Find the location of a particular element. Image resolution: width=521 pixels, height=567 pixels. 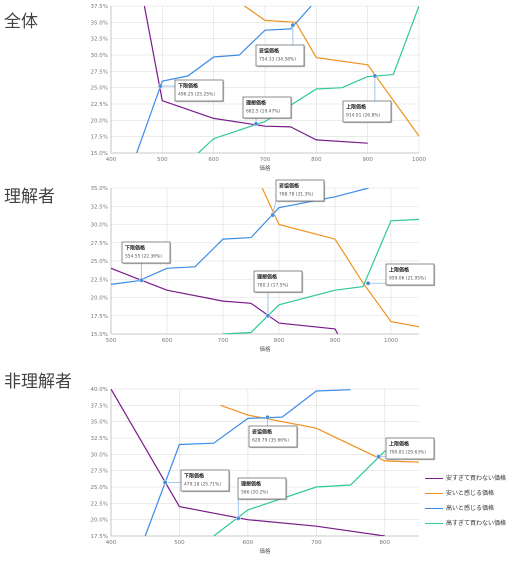

y-tick-label: 40.0% is located at coordinates (99, 390).